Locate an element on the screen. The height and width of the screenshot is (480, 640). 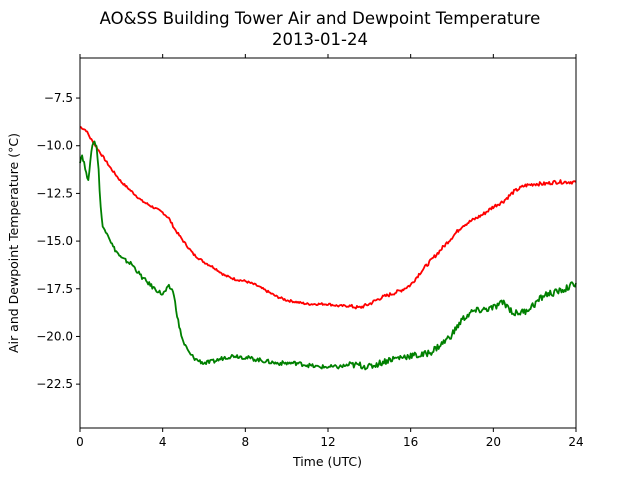
x-tick-label: 12 is located at coordinates (327, 442).